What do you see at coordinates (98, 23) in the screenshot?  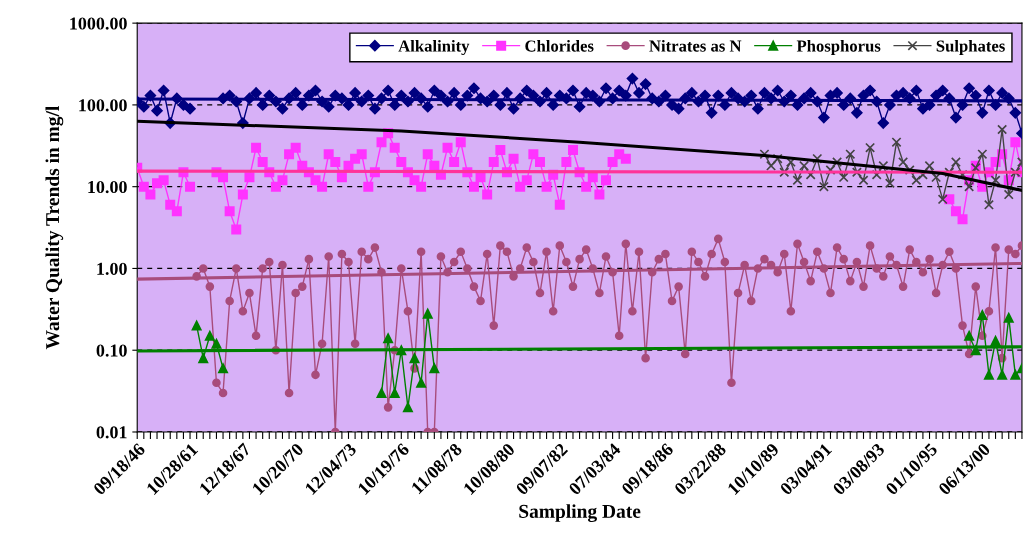 I see `y-tick-label: 1000.00` at bounding box center [98, 23].